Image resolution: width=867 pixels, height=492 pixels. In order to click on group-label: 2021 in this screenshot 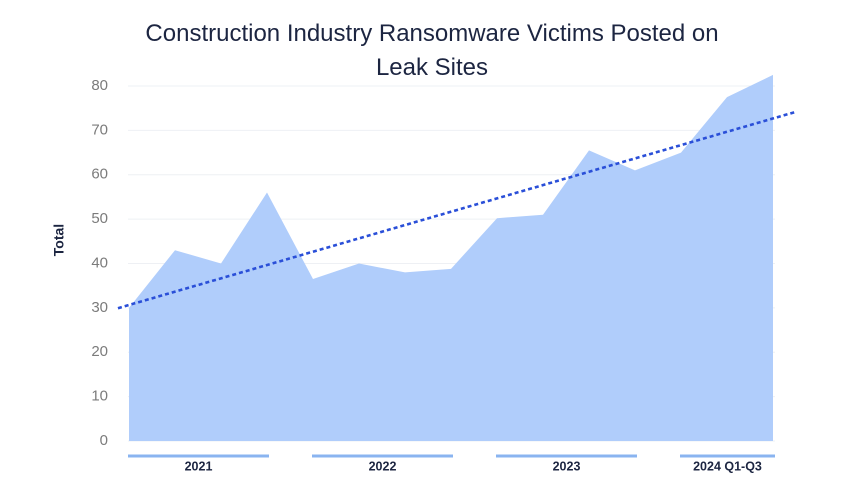, I will do `click(199, 466)`.